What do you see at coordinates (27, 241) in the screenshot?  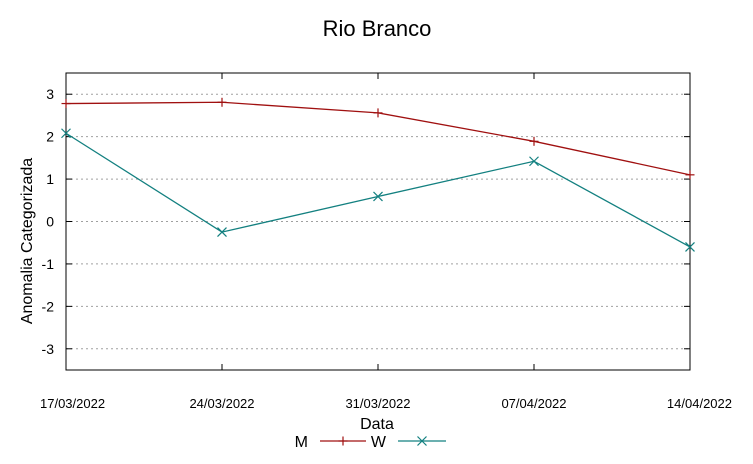 I see `y-axis-label: Anomalia Categorizada` at bounding box center [27, 241].